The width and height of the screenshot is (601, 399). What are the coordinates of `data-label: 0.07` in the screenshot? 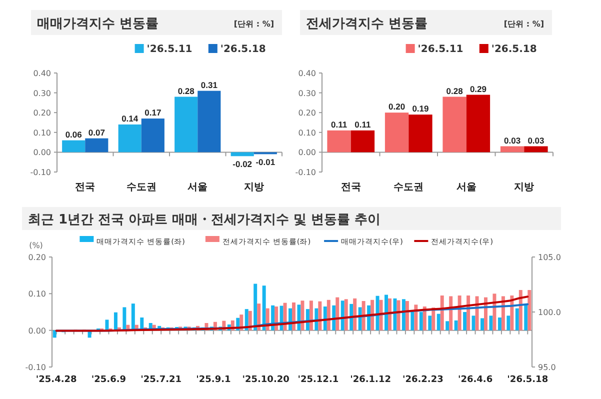 It's located at (97, 132).